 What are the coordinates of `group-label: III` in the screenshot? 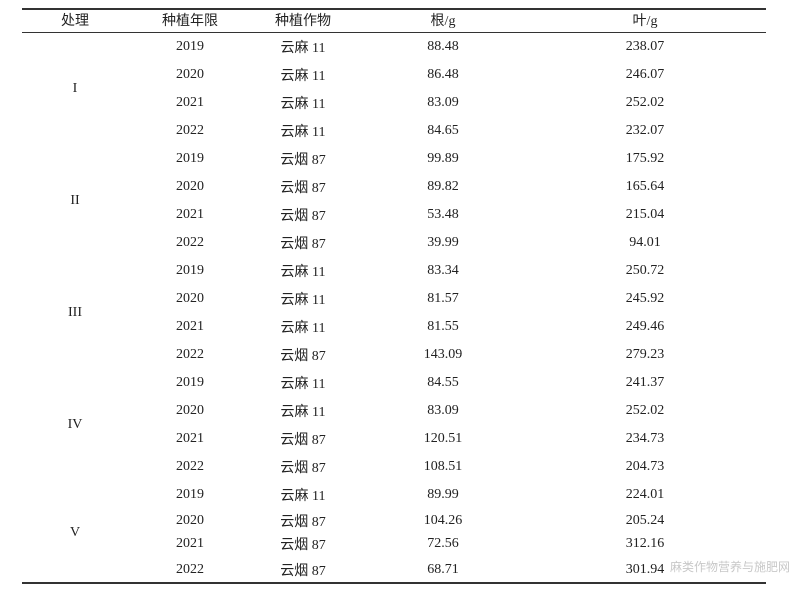 It's located at (75, 312).